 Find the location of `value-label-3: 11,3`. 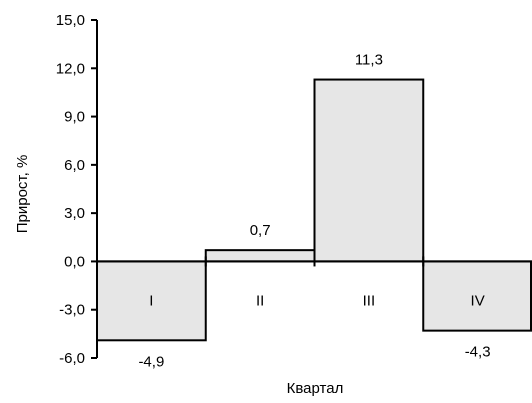

value-label-3: 11,3 is located at coordinates (369, 60).